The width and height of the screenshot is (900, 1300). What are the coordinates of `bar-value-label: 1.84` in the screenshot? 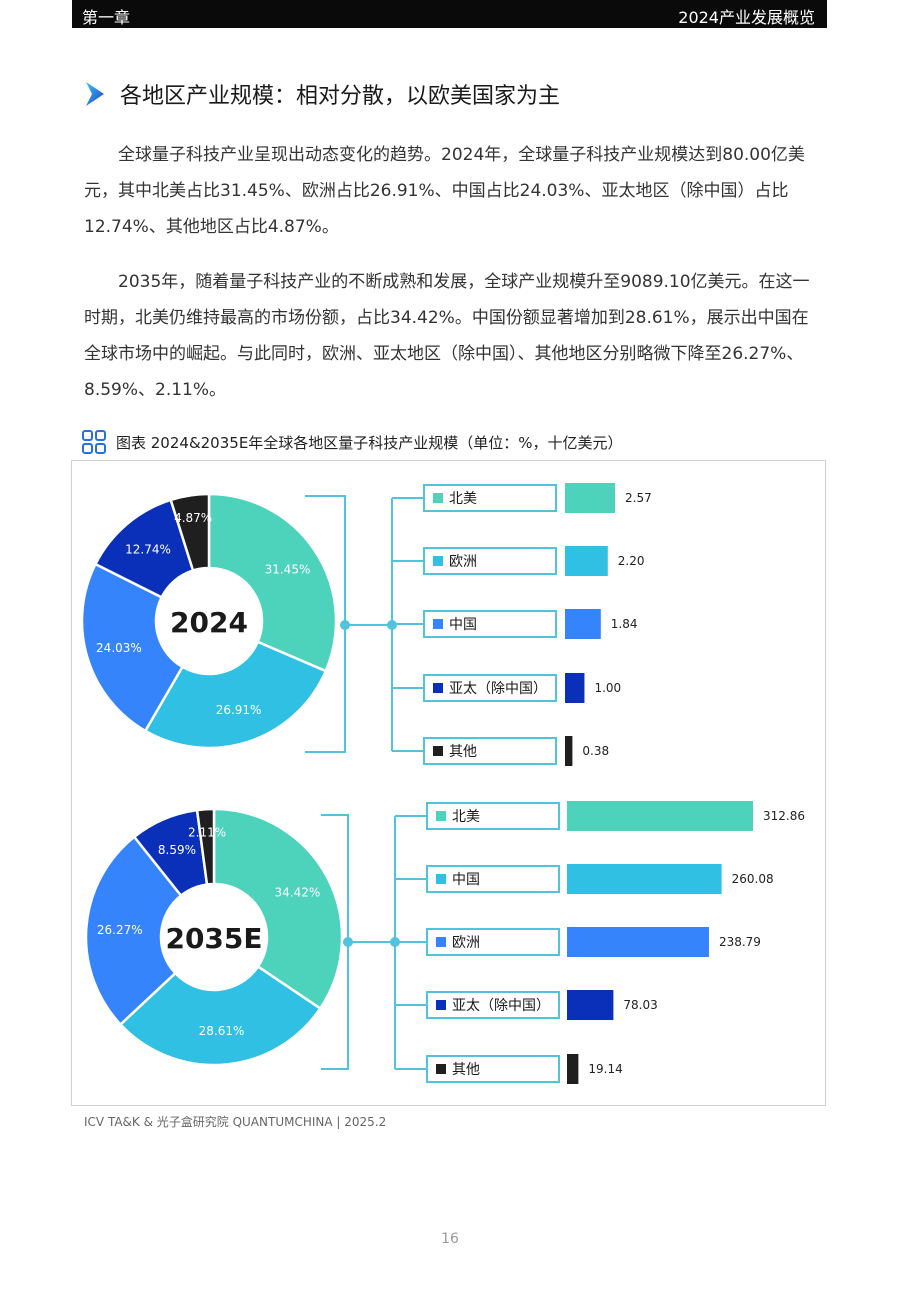 It's located at (624, 624).